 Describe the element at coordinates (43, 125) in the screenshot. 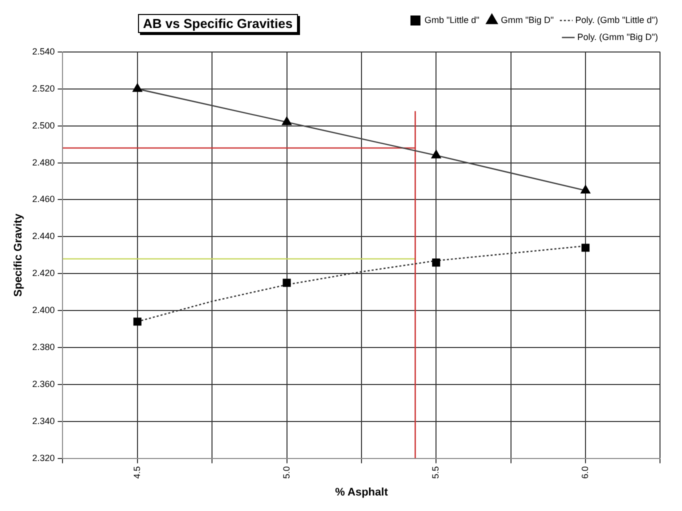

I see `y-tick-label: 2.500` at that location.